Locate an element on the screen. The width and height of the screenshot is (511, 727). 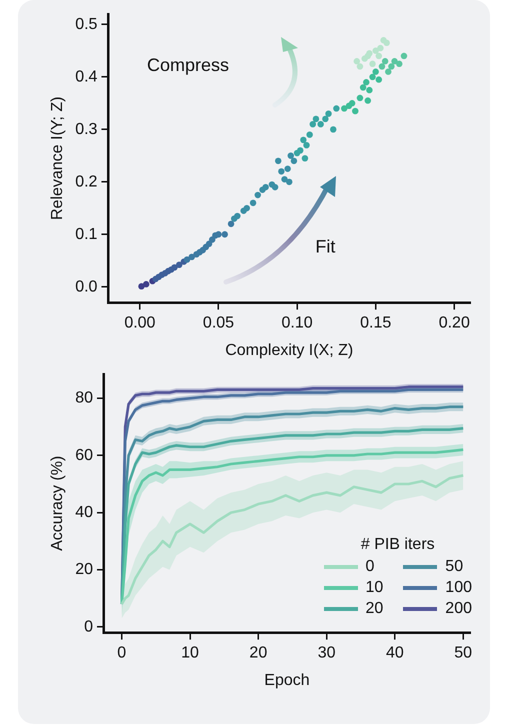
y-axis-title: Accuracy (%) is located at coordinates (57, 503).